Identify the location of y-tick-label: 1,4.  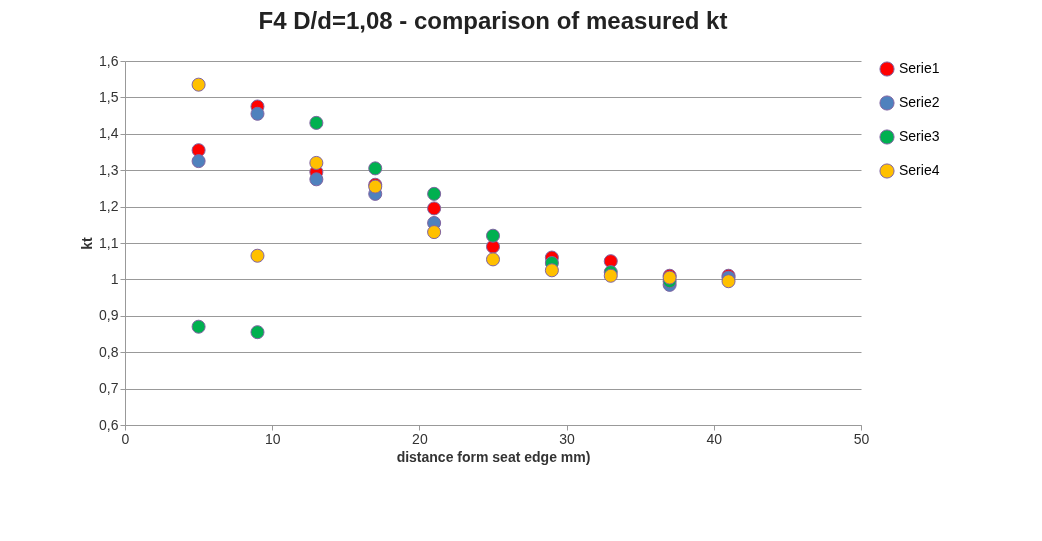
(109, 133).